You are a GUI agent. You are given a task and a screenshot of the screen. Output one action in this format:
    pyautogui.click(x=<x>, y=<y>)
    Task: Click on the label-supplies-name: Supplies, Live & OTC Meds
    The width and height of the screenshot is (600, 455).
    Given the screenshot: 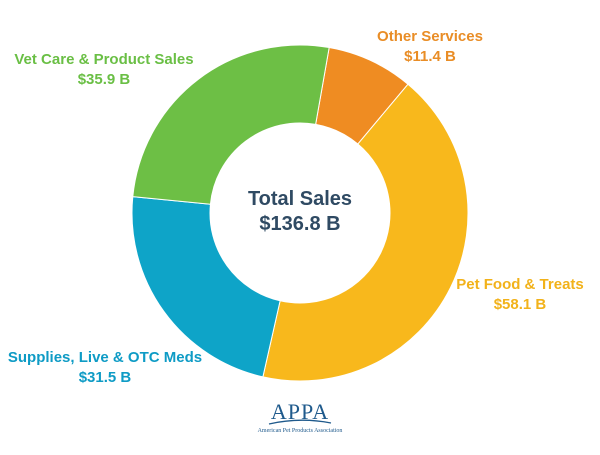 What is the action you would take?
    pyautogui.click(x=105, y=357)
    